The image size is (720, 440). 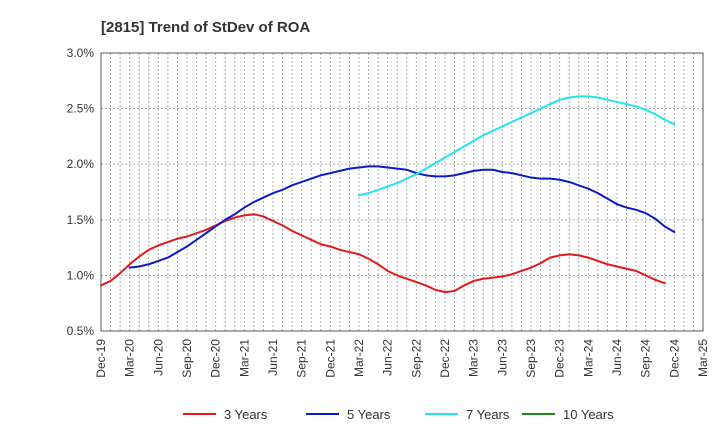 What do you see at coordinates (81, 192) in the screenshot?
I see `y-axis-ticks: 0.5% 1.0% 1.5% 2.0% 2.5% 3.0%` at bounding box center [81, 192].